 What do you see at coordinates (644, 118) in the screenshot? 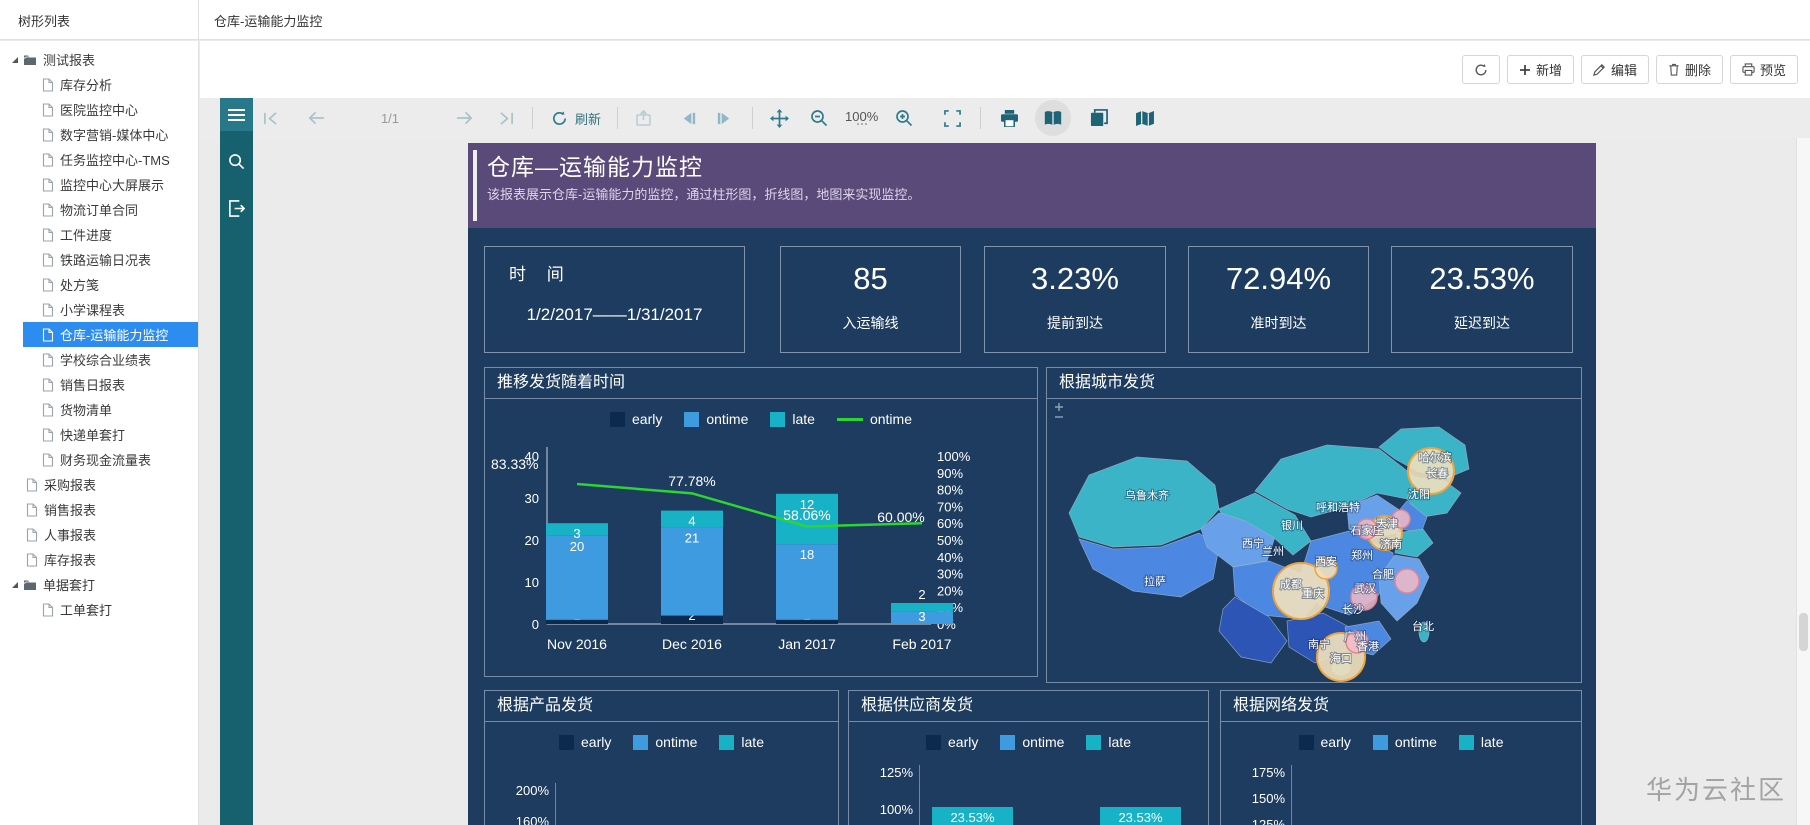
I see `export-icon` at bounding box center [644, 118].